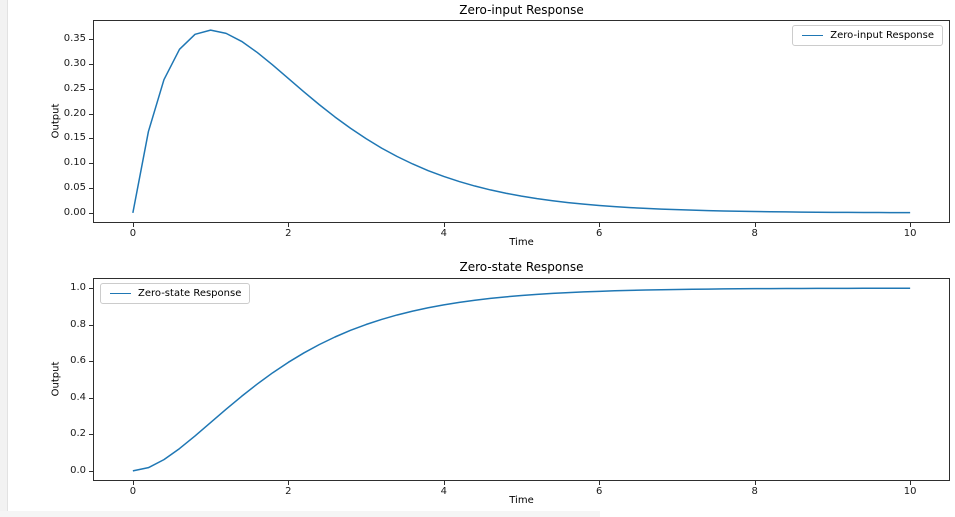 Image resolution: width=955 pixels, height=517 pixels. Describe the element at coordinates (78, 434) in the screenshot. I see `y-tick-label: 0.2` at that location.